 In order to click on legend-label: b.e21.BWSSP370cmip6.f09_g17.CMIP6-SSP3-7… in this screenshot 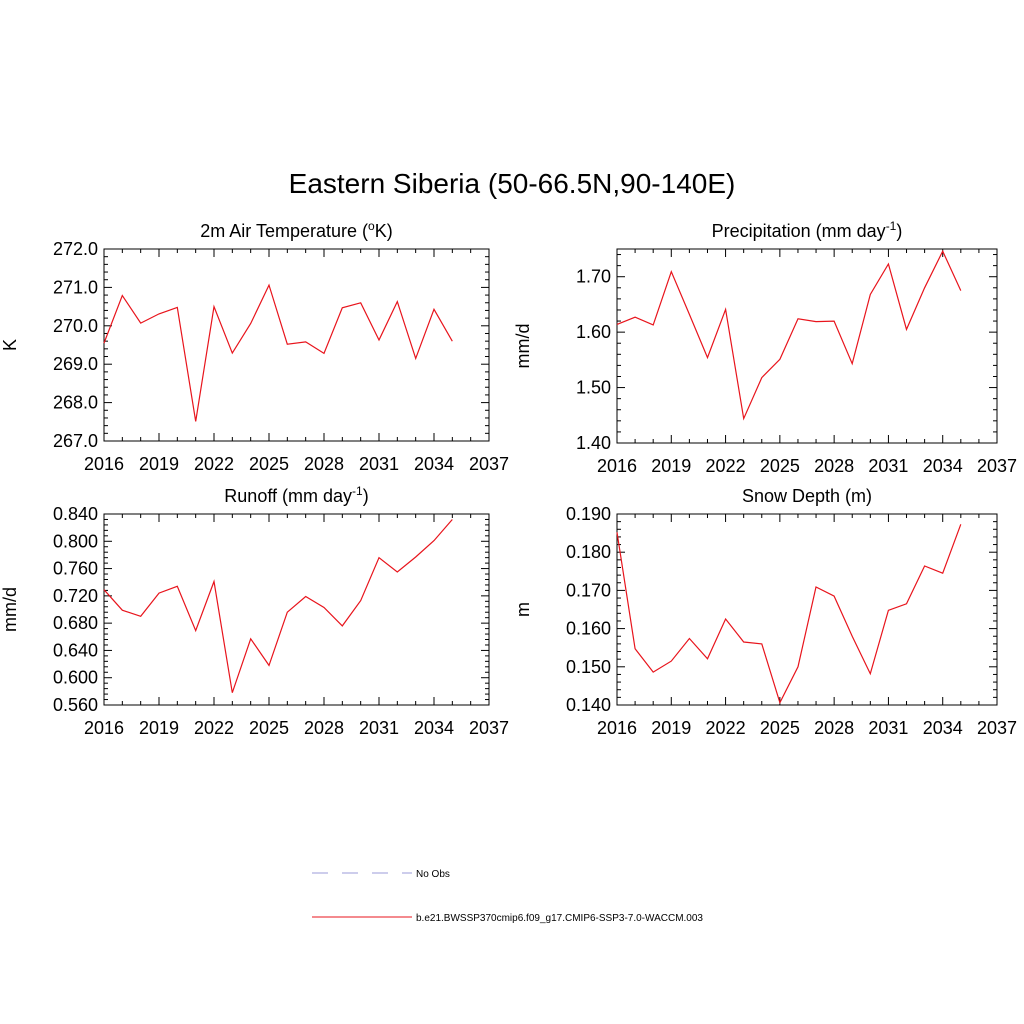, I will do `click(559, 918)`.